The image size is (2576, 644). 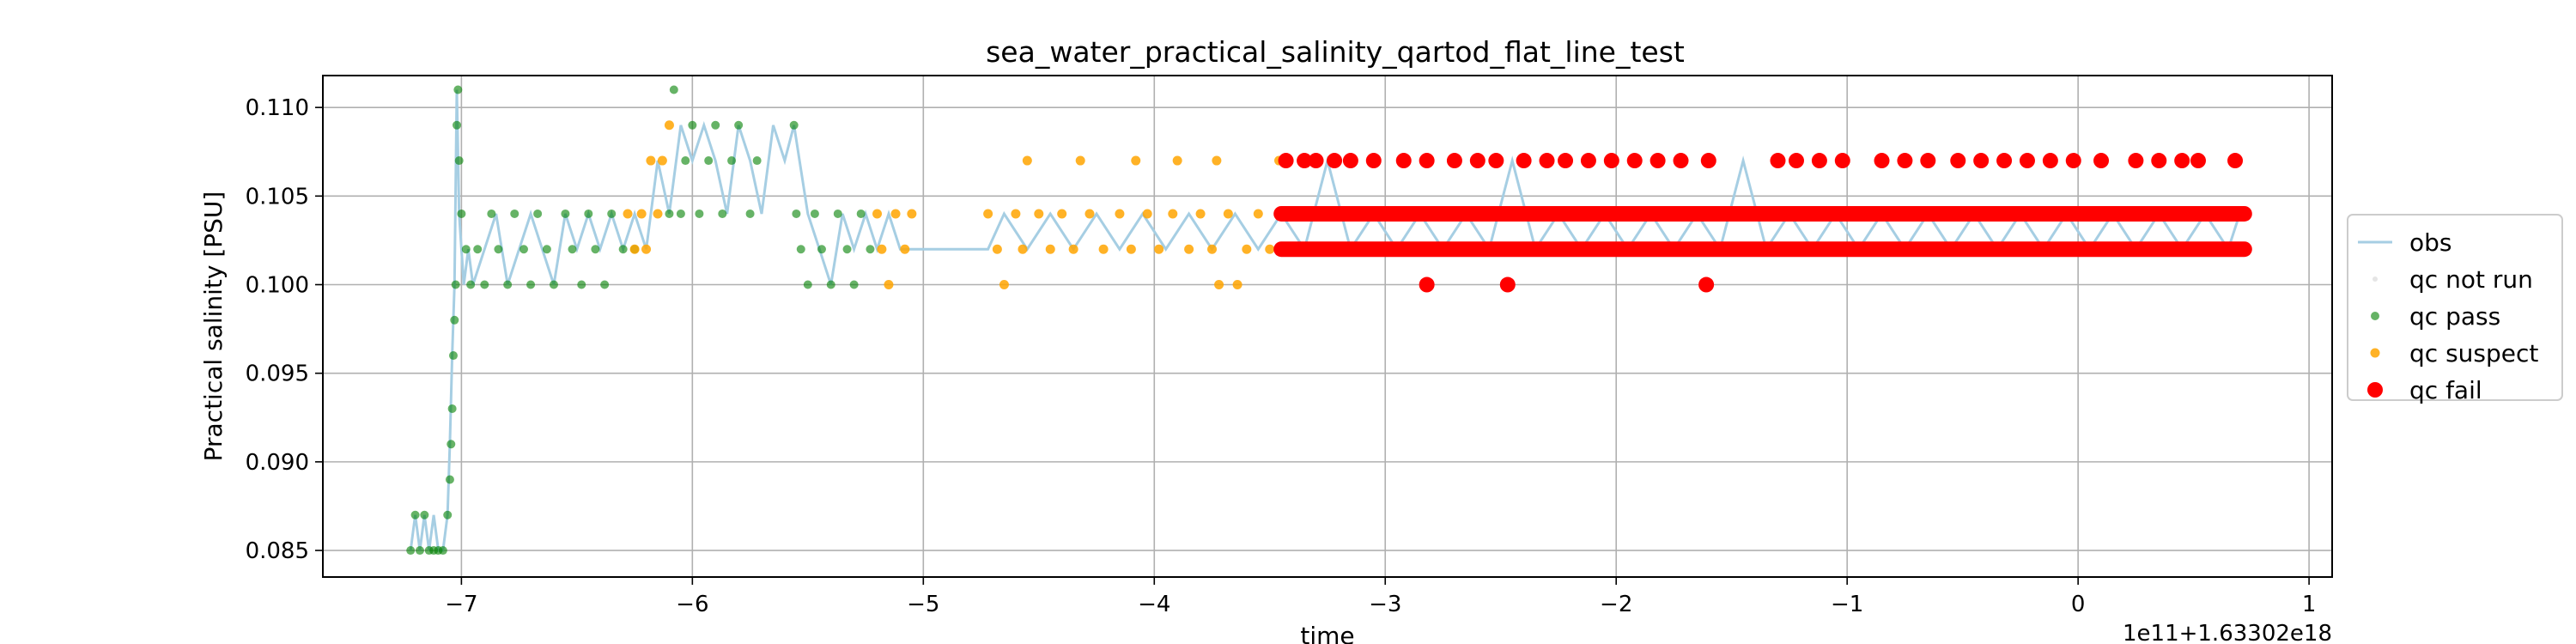 I want to click on y-tick-label: 0.085, so click(x=278, y=551).